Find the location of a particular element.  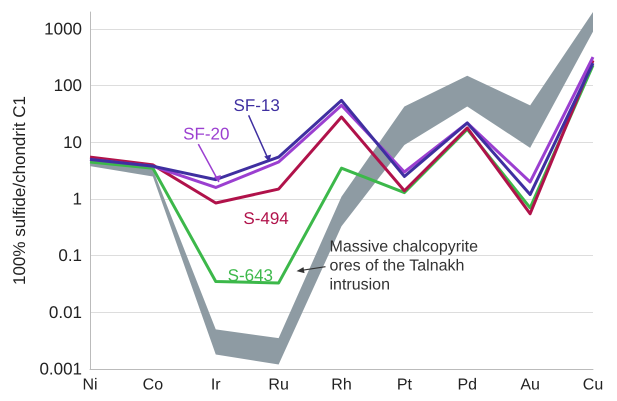

y-tick-label: 10 is located at coordinates (72, 142).